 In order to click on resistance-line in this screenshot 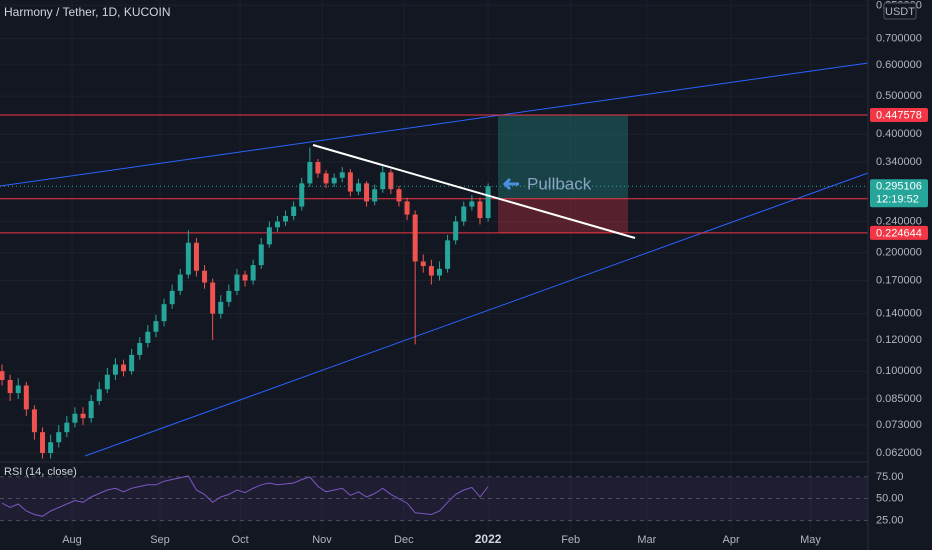, I will do `click(474, 191)`.